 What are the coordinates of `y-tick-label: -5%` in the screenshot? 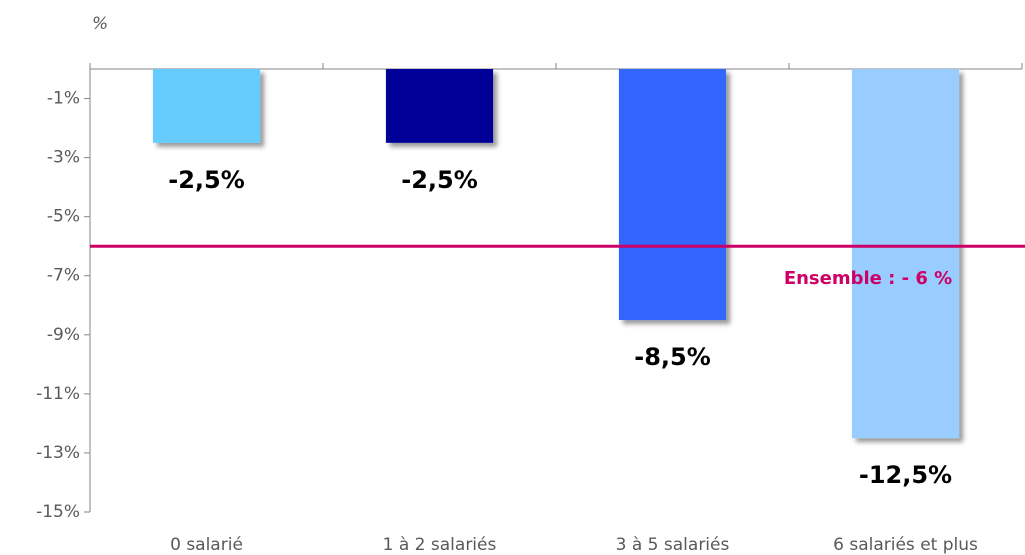 It's located at (63, 217).